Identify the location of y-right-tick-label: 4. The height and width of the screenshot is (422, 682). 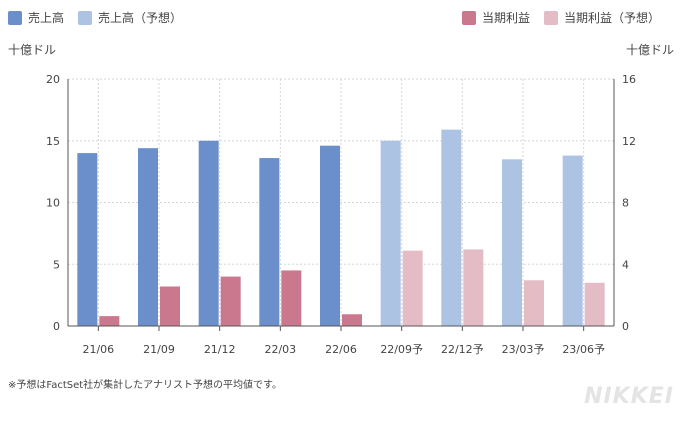
(625, 264).